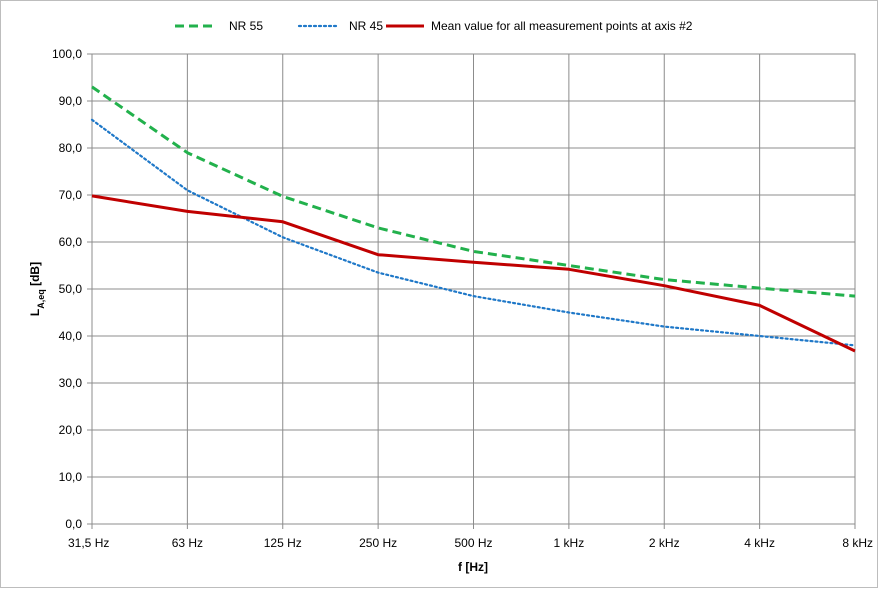 This screenshot has height=589, width=878. I want to click on y-tick-label: 30,0, so click(71, 383).